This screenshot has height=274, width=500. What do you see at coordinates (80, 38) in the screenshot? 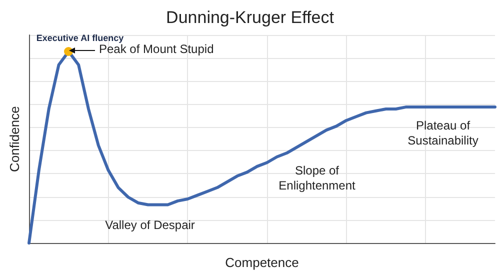
I see `text: Executive AI fluency` at bounding box center [80, 38].